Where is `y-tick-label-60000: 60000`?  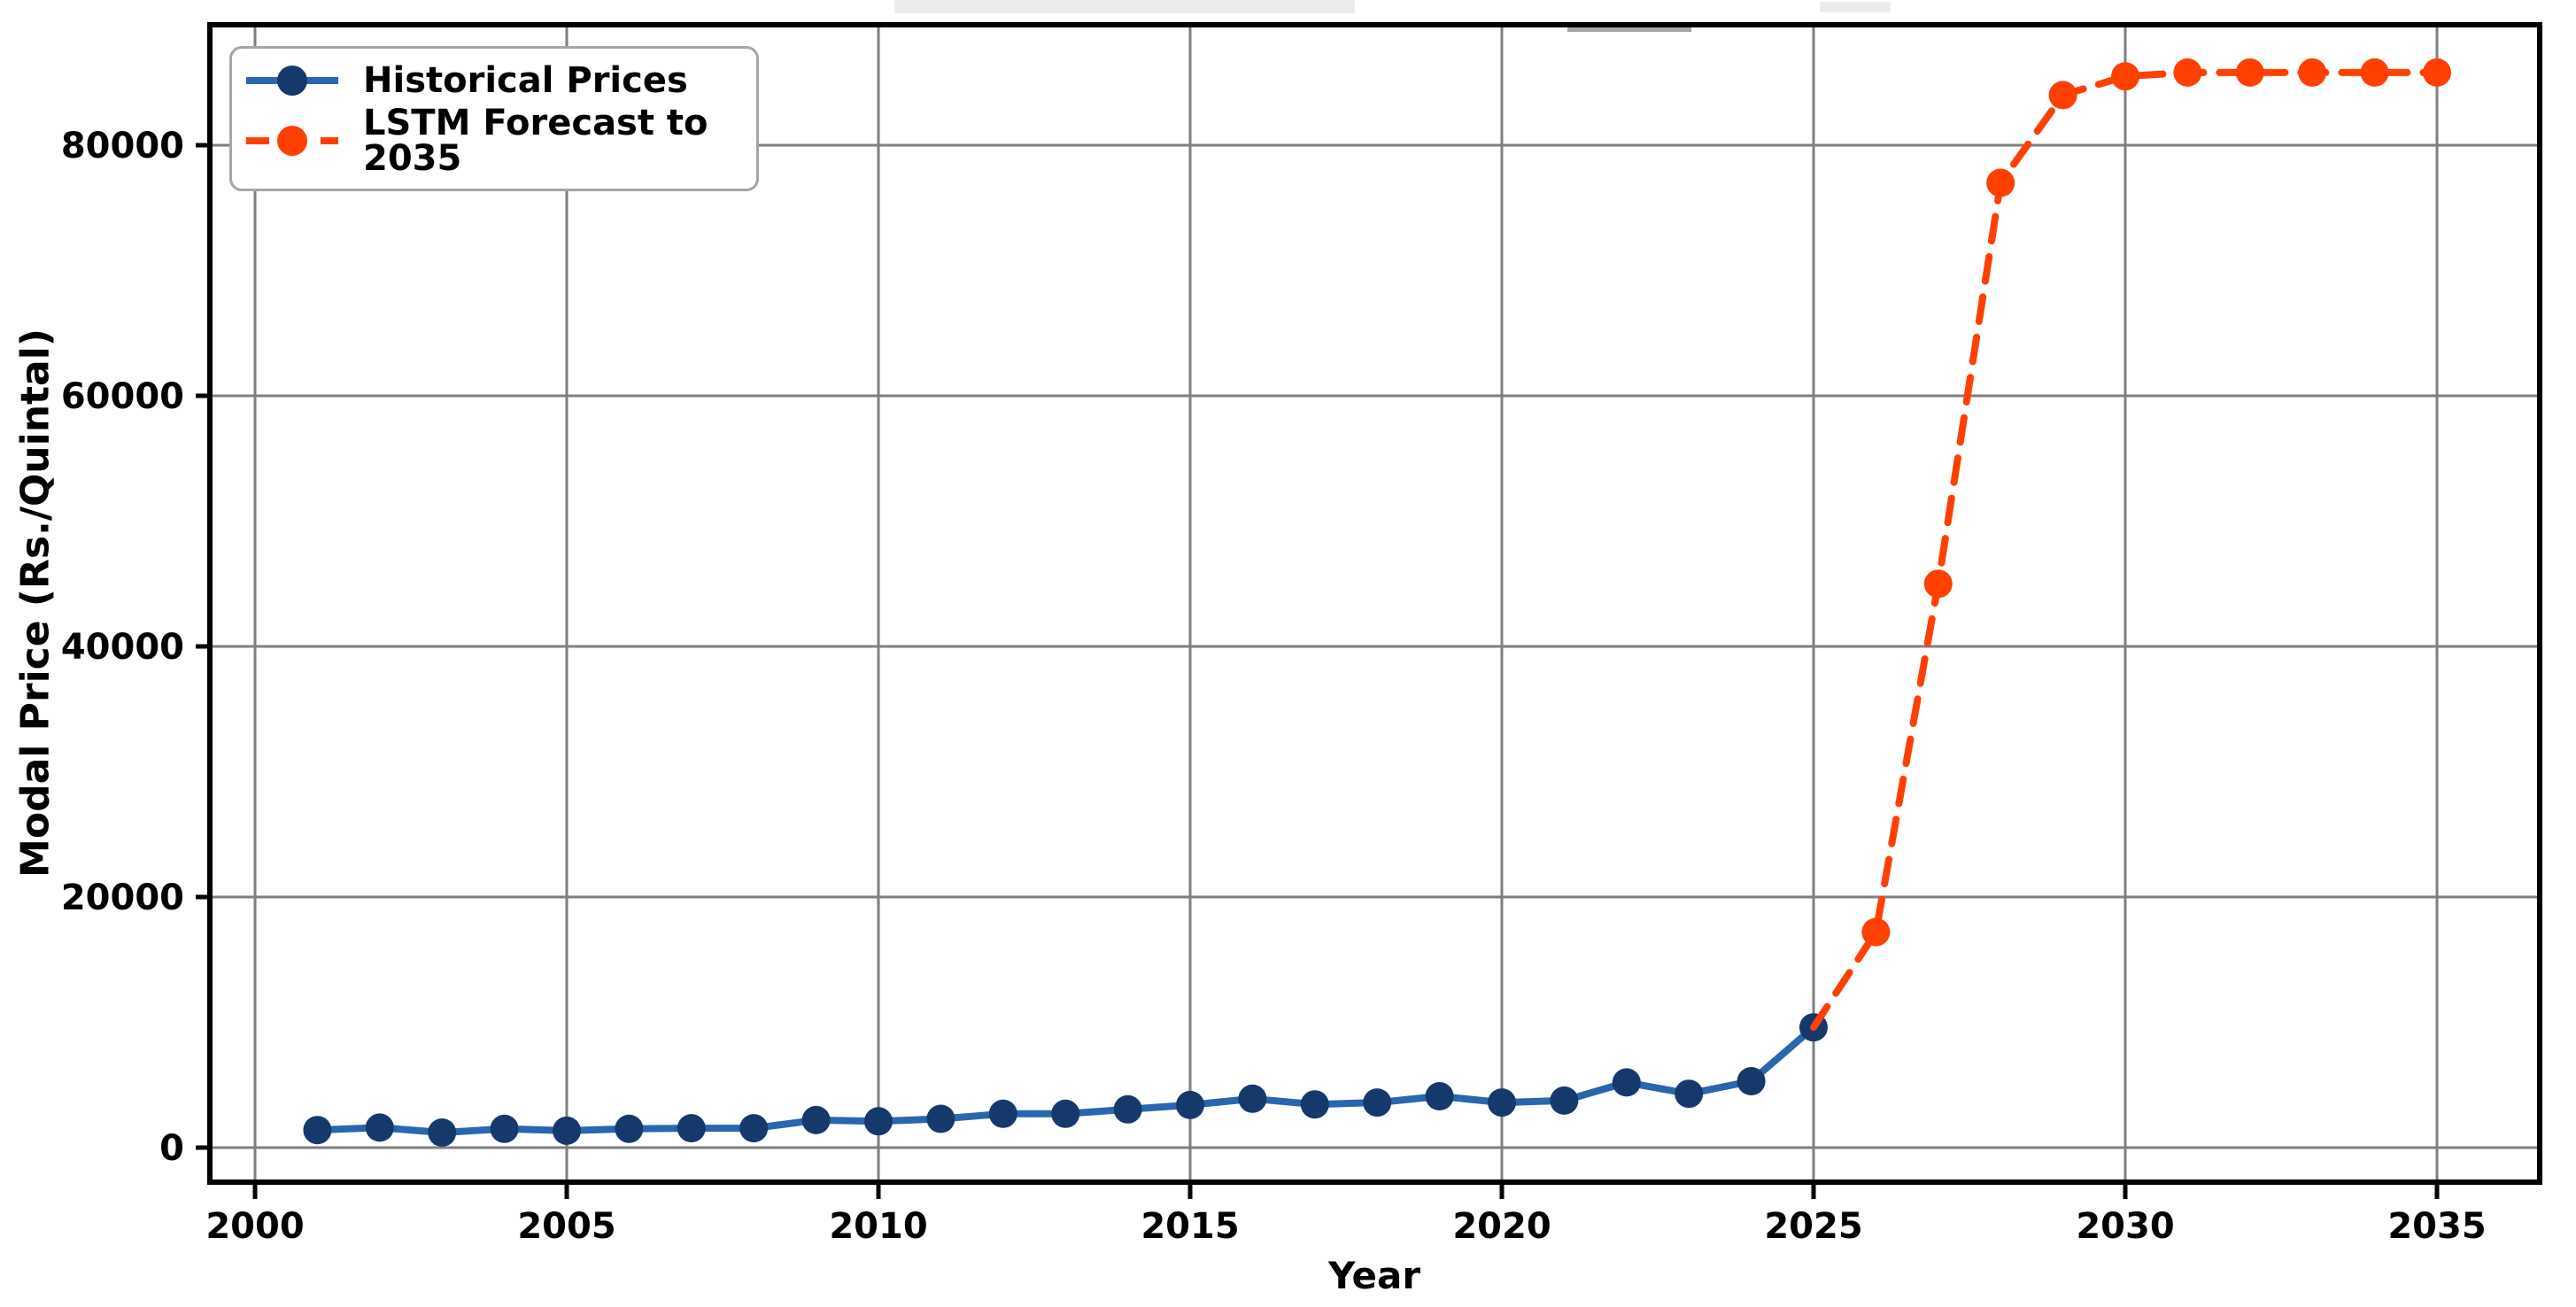
y-tick-label-60000: 60000 is located at coordinates (122, 396).